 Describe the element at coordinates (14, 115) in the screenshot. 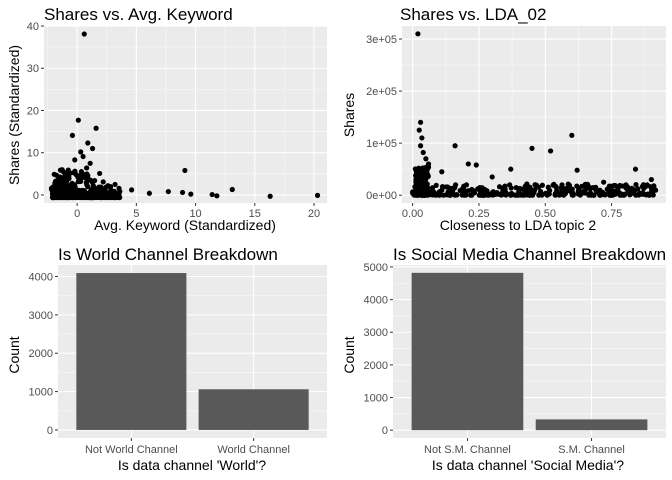

I see `y-axis-title: Shares (Standardized)` at that location.